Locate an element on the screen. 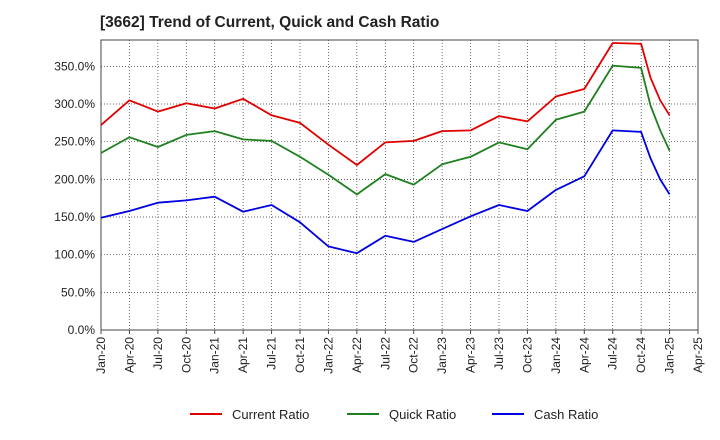 The image size is (720, 440). y-tick-label: 0.0% is located at coordinates (82, 330).